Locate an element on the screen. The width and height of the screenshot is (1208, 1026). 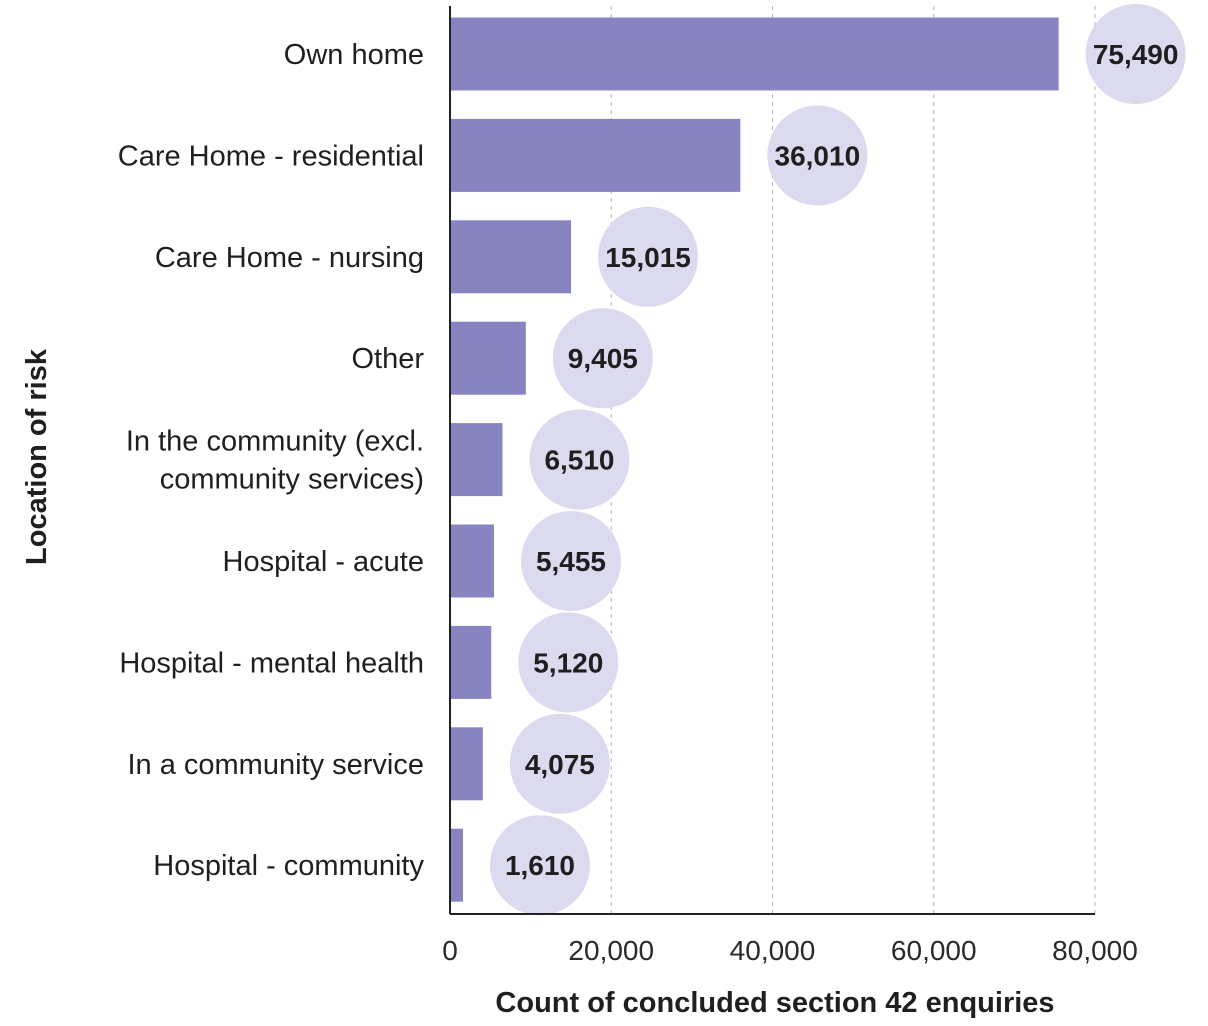
value-label: 5,120 is located at coordinates (568, 662).